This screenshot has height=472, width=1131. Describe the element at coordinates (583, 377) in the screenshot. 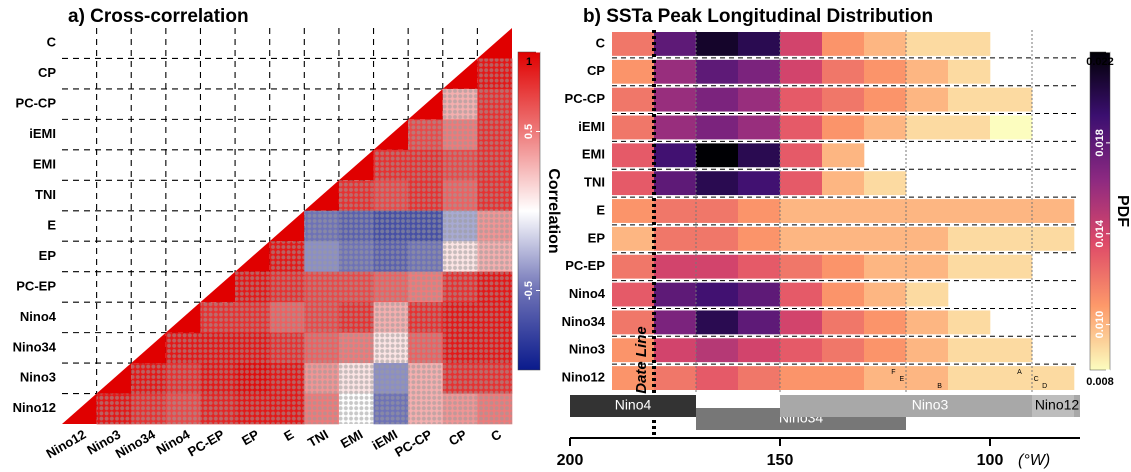

I see `row-label: Nino12` at that location.